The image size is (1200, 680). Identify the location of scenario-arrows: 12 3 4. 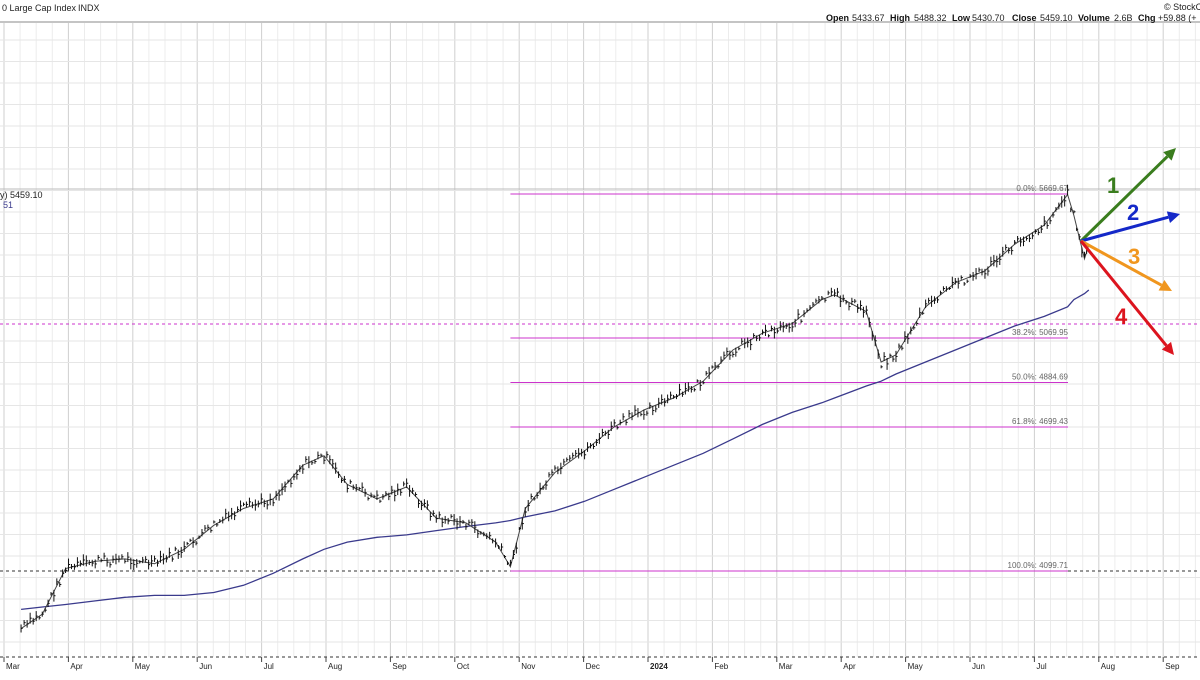
(1129, 251).